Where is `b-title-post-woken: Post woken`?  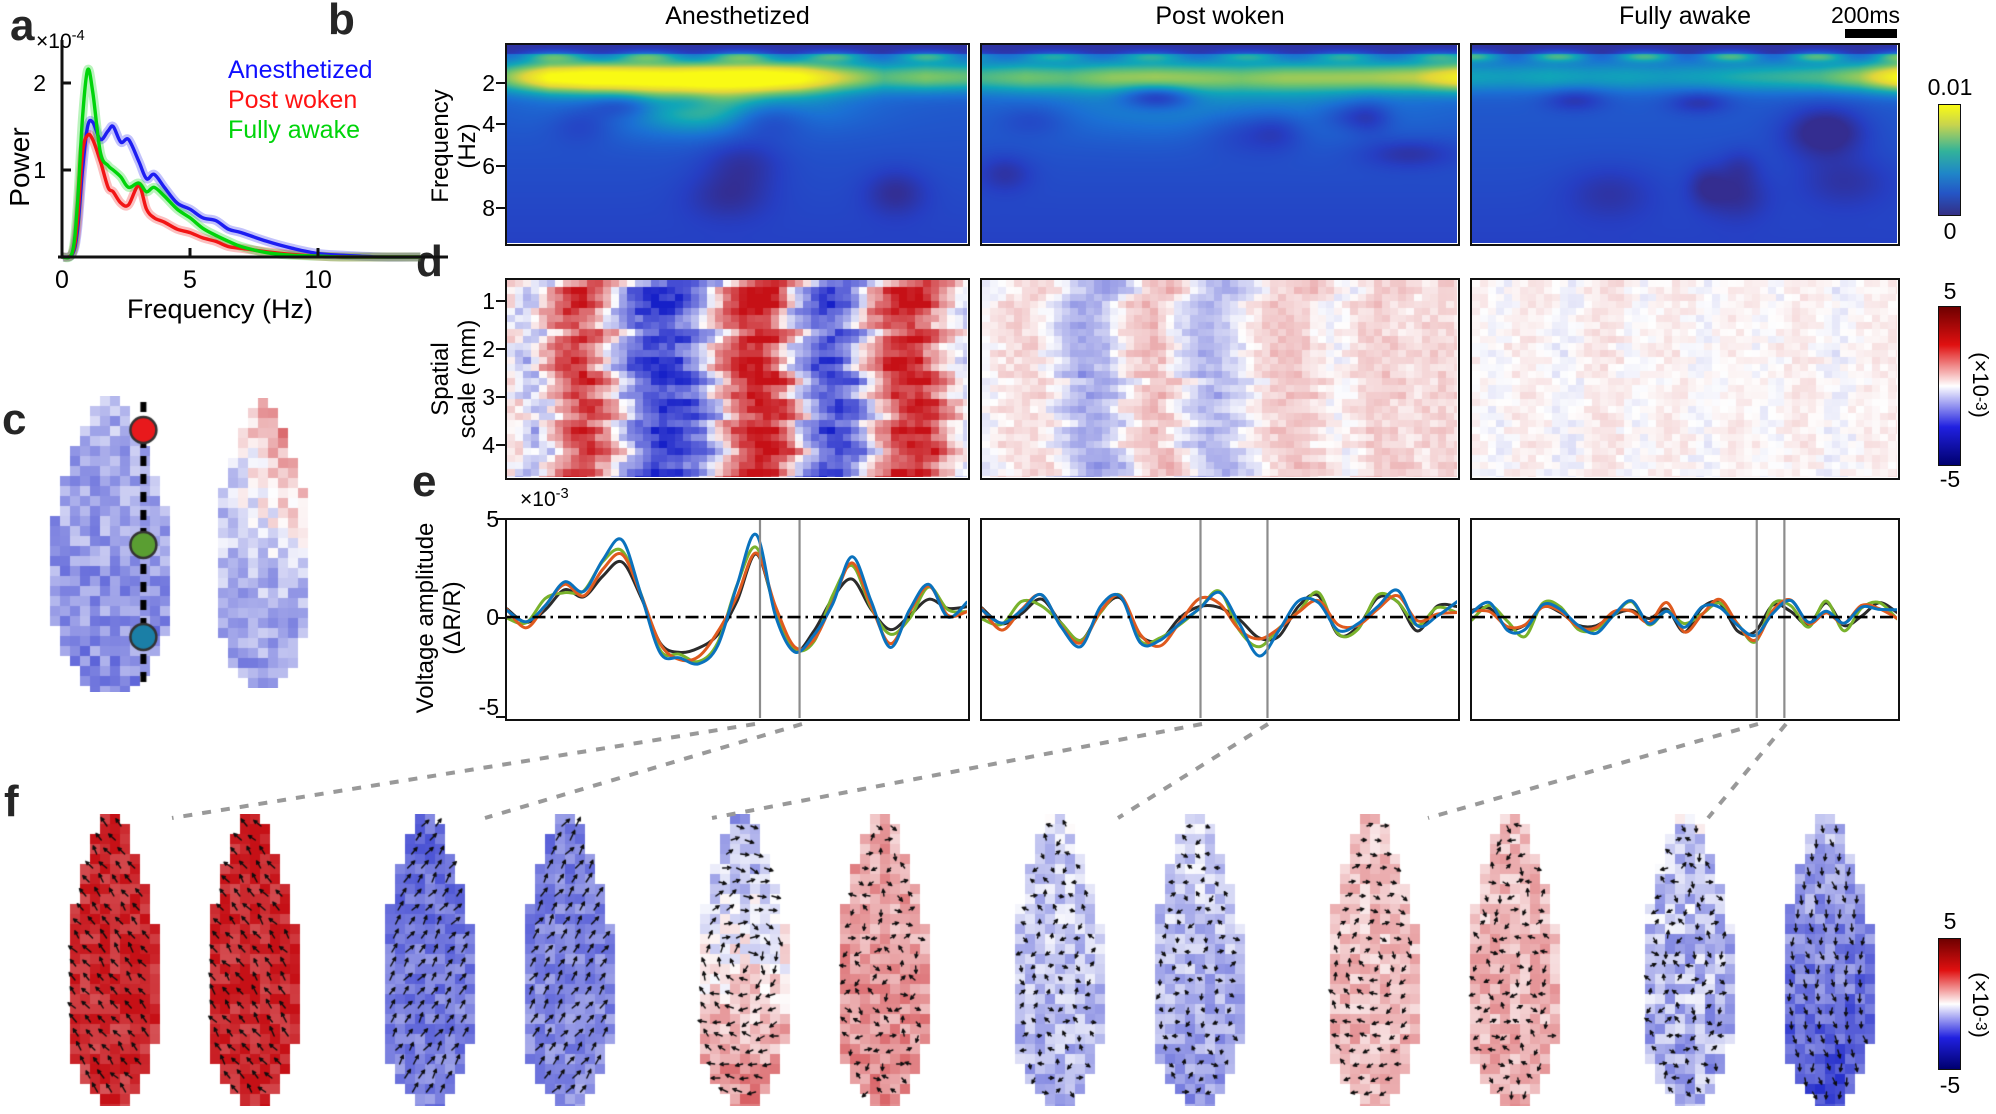 b-title-post-woken: Post woken is located at coordinates (1220, 16).